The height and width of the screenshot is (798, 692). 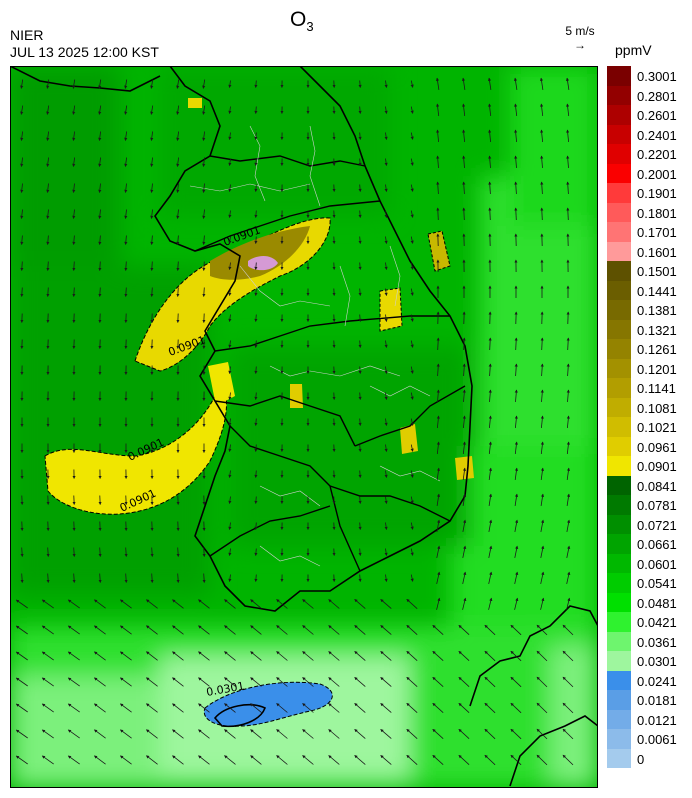 What do you see at coordinates (649, 388) in the screenshot?
I see `legend-item: 0.1141` at bounding box center [649, 388].